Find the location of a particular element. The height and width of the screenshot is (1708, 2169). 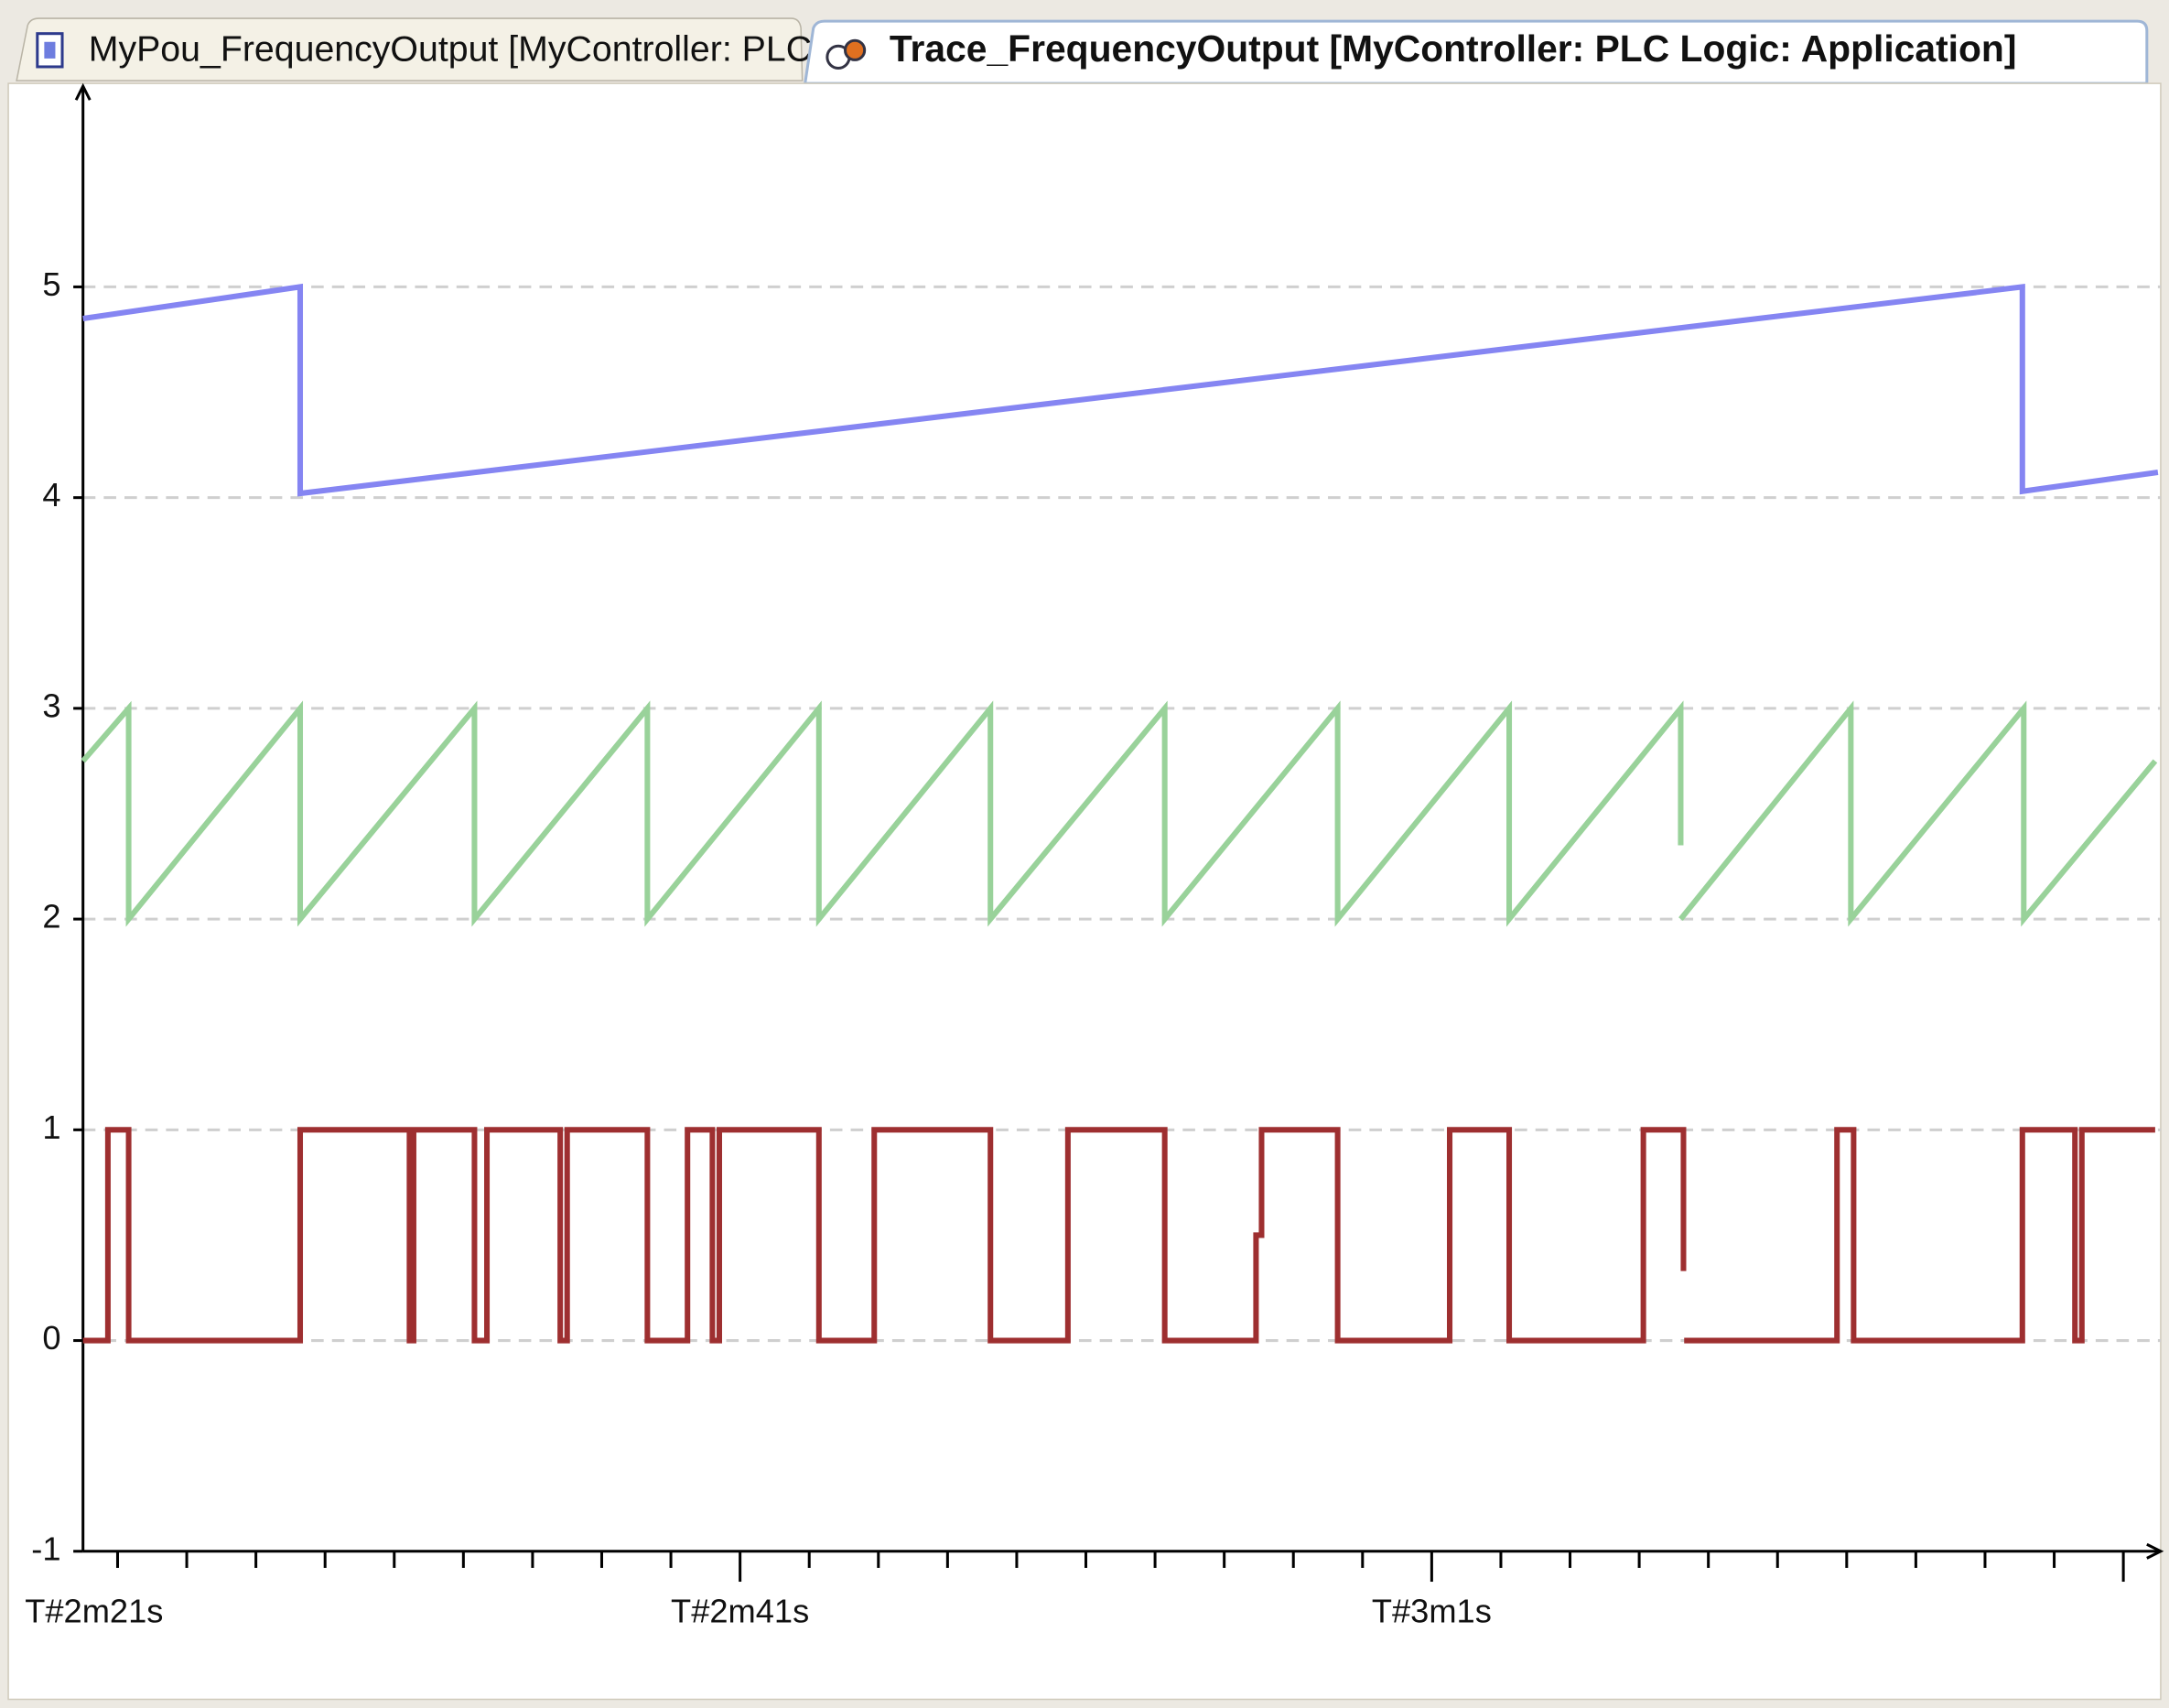

x-axis-arrow is located at coordinates (2155, 1551).